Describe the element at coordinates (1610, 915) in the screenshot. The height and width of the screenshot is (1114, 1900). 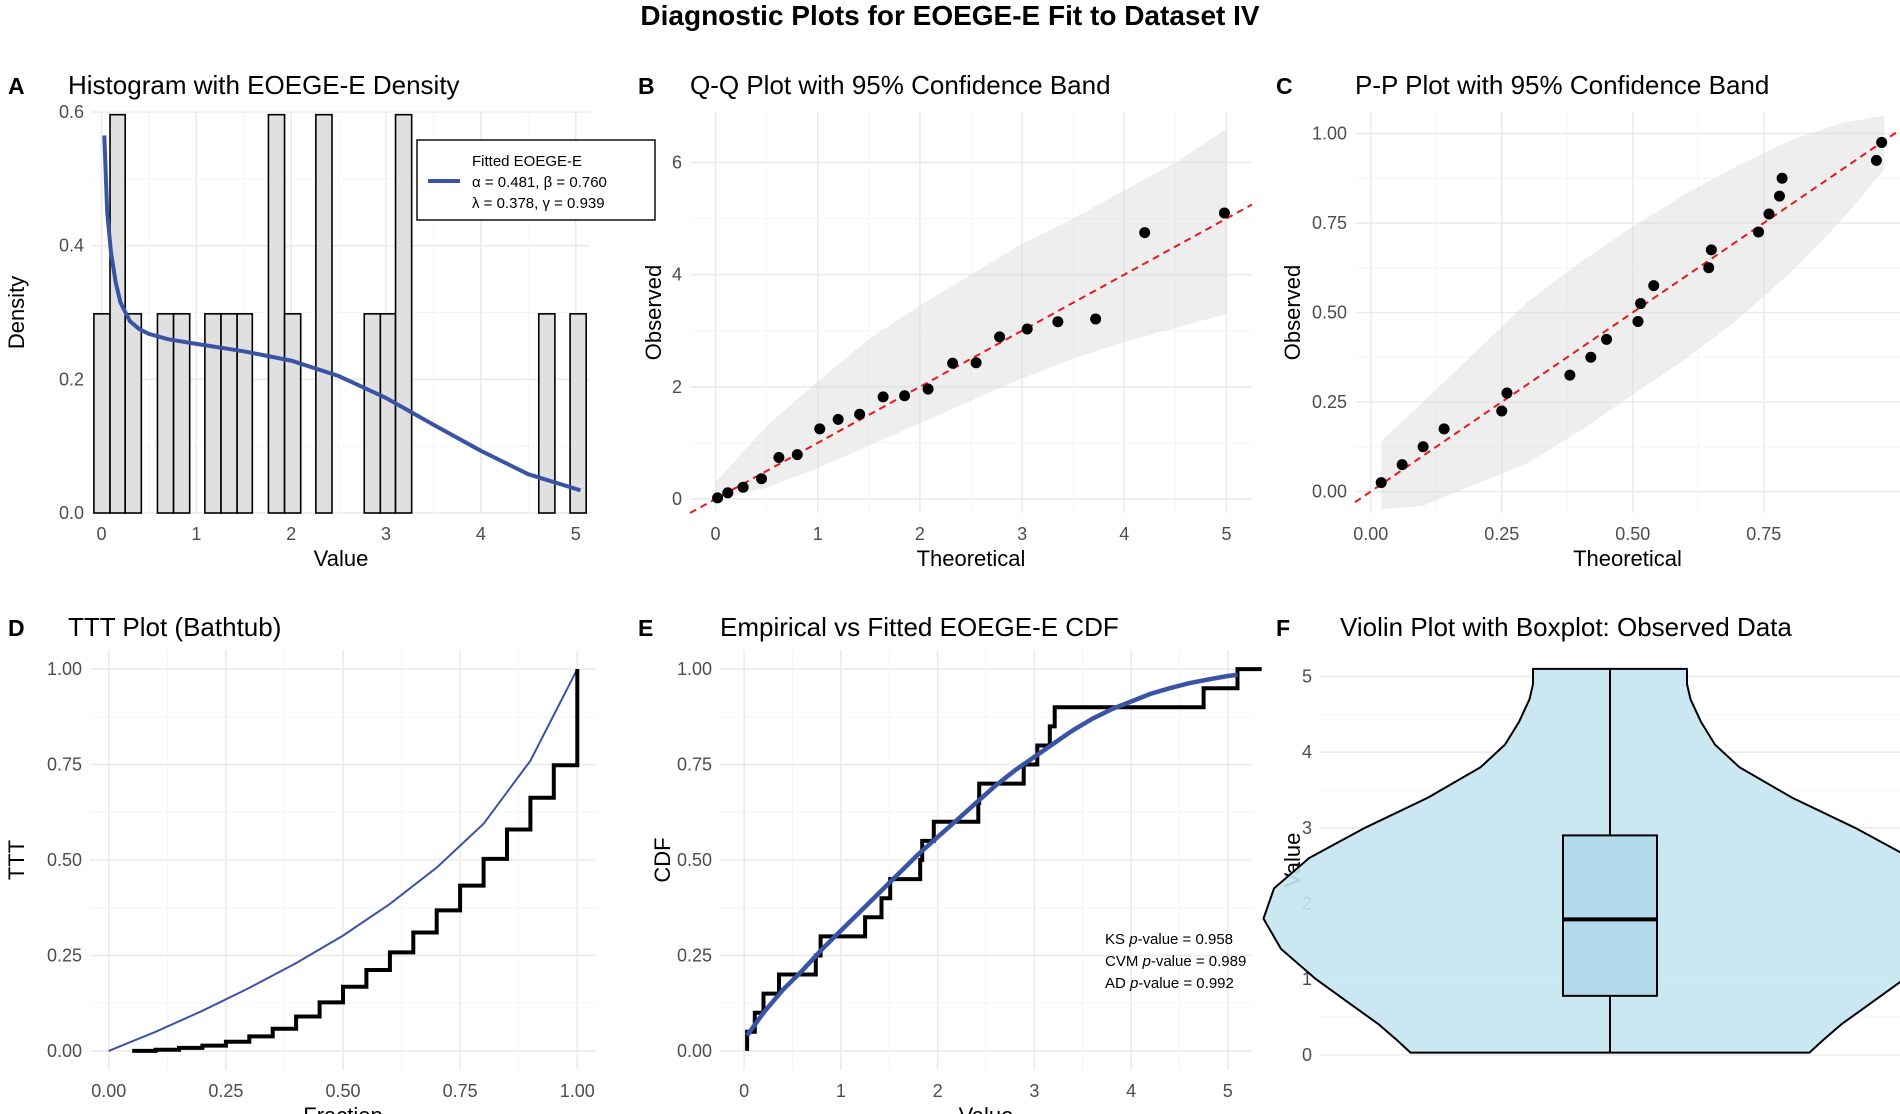
I see `box` at that location.